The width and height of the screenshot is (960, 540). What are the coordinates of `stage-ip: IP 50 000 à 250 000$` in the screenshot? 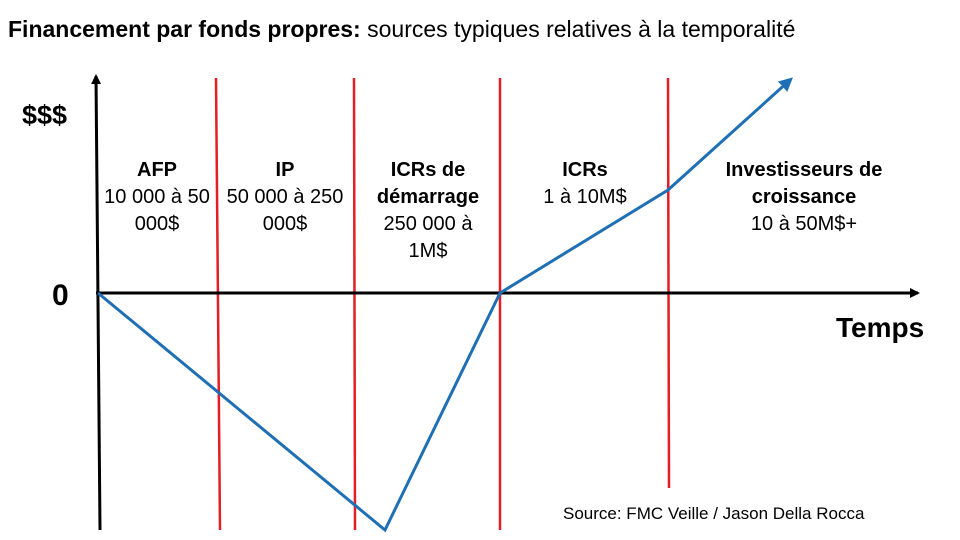 It's located at (285, 197).